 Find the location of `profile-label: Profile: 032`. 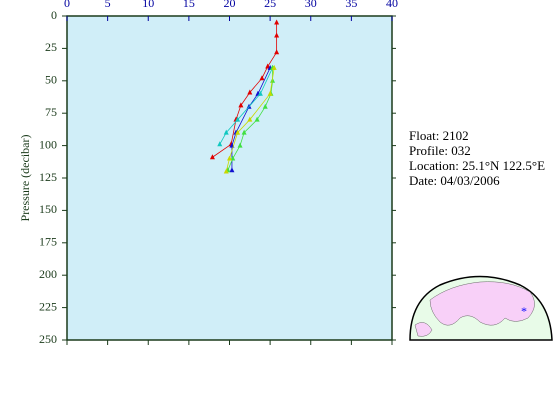

profile-label: Profile: 032 is located at coordinates (440, 150).